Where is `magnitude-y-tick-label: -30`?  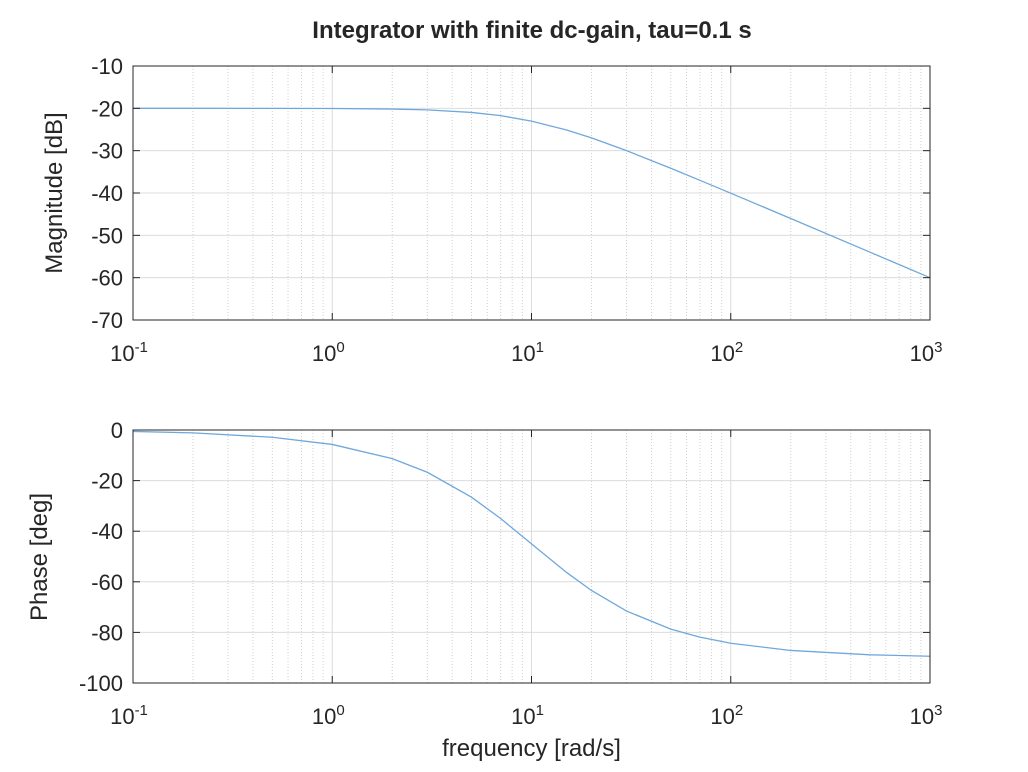 magnitude-y-tick-label: -30 is located at coordinates (107, 151).